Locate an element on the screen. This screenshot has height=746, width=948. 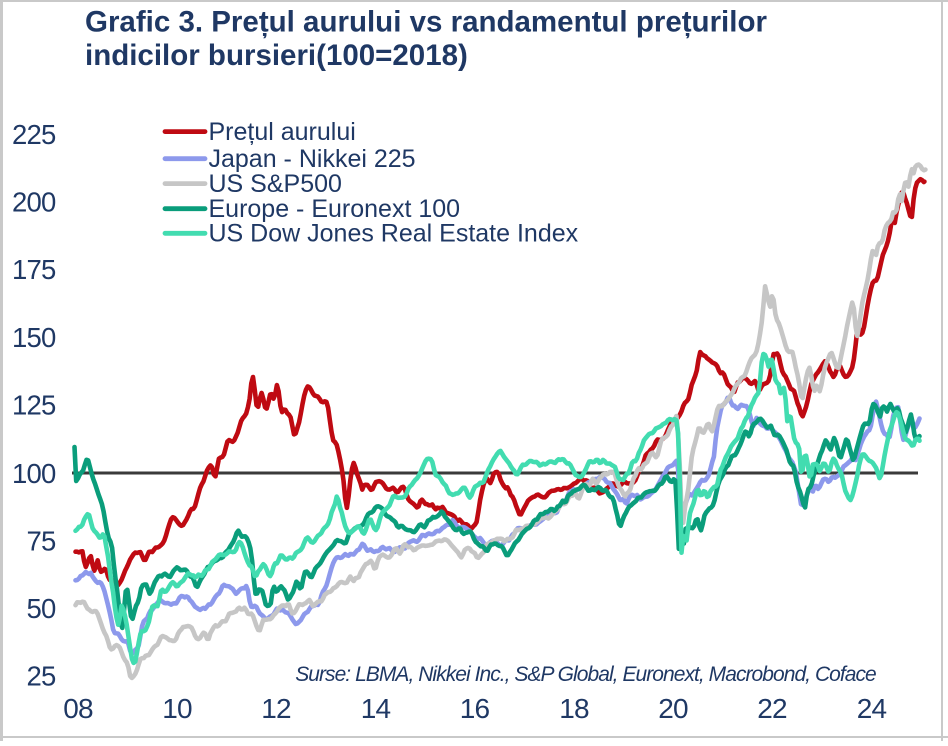
svg-text: indicilor bursieri(100=2018) is located at coordinates (276, 55).